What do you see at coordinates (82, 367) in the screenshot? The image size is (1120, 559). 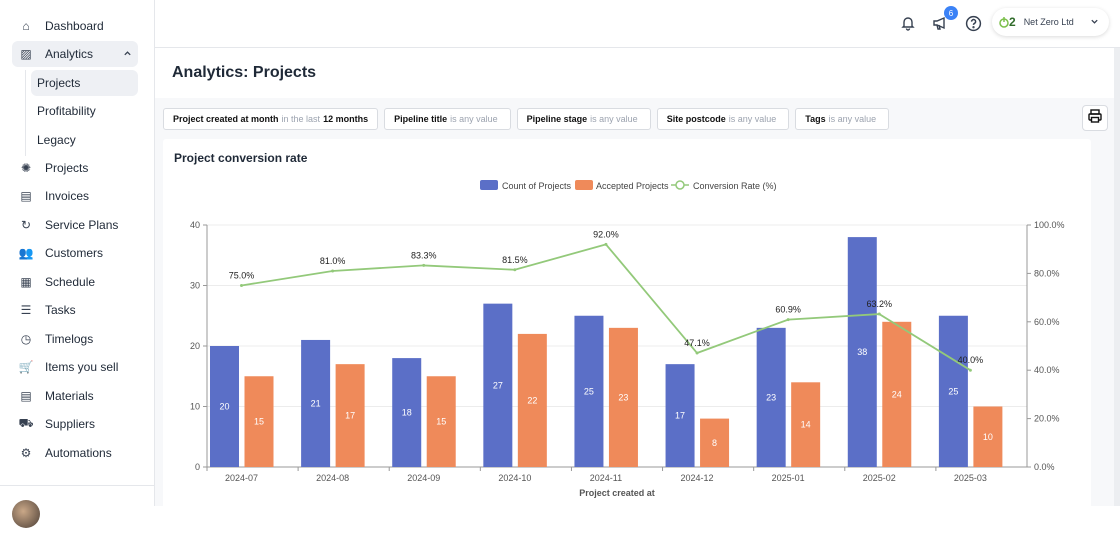 I see `sidebar-item-label: Items you sell` at bounding box center [82, 367].